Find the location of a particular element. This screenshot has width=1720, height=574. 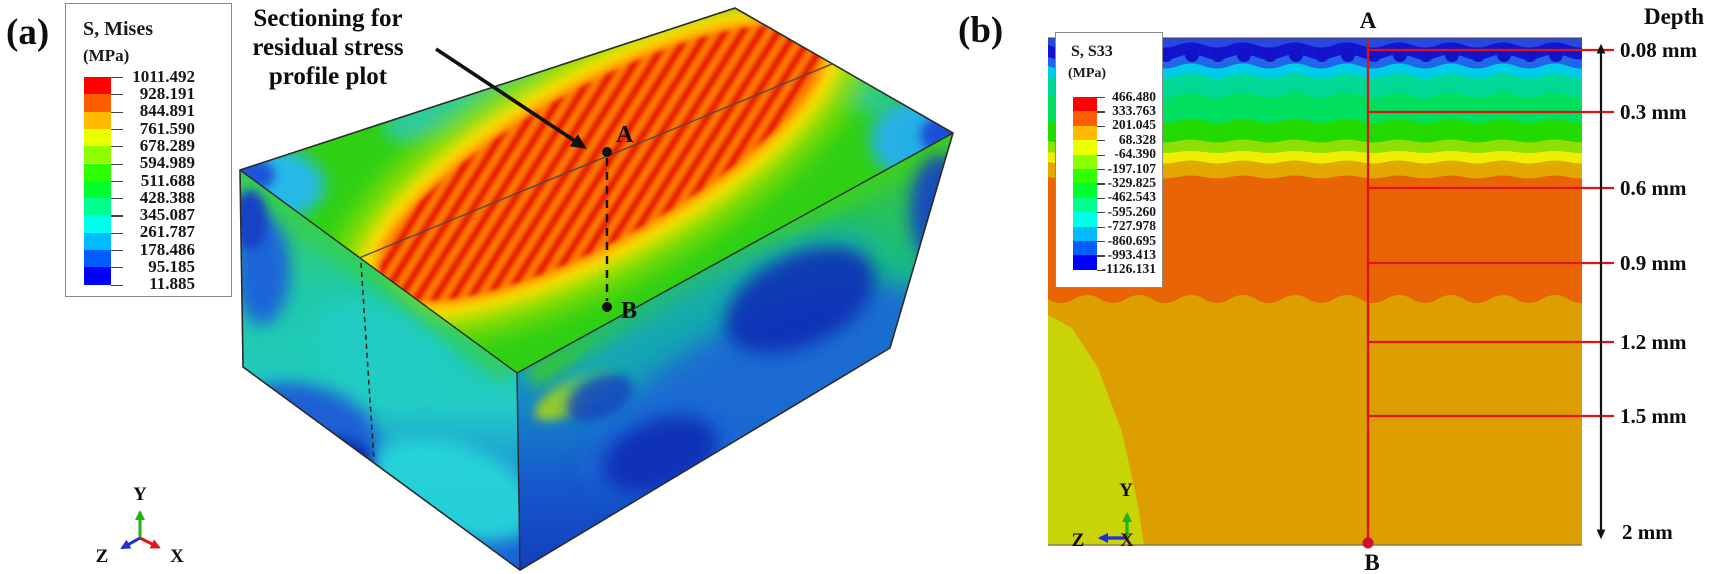

legend-value: -64.390 is located at coordinates (1135, 154).